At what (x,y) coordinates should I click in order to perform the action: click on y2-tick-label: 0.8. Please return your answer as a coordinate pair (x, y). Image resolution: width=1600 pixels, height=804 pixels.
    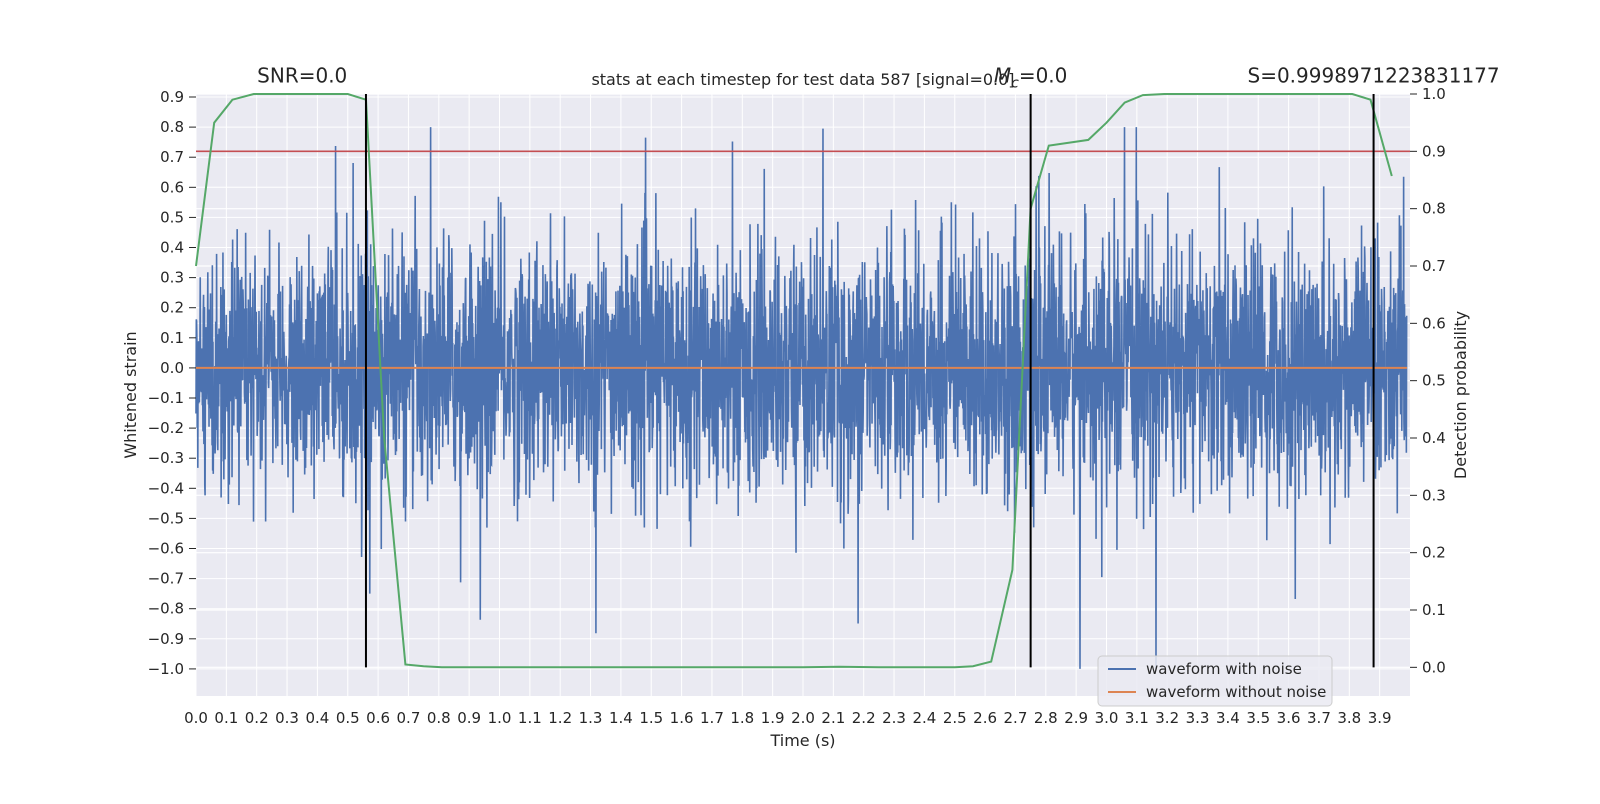
    Looking at the image, I should click on (1434, 209).